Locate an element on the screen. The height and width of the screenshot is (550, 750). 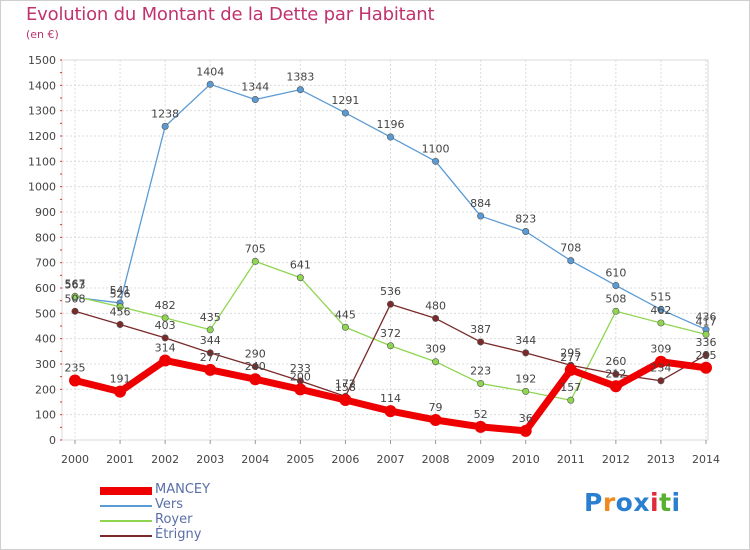
proxiti-logo: Proxiti is located at coordinates (632, 502).